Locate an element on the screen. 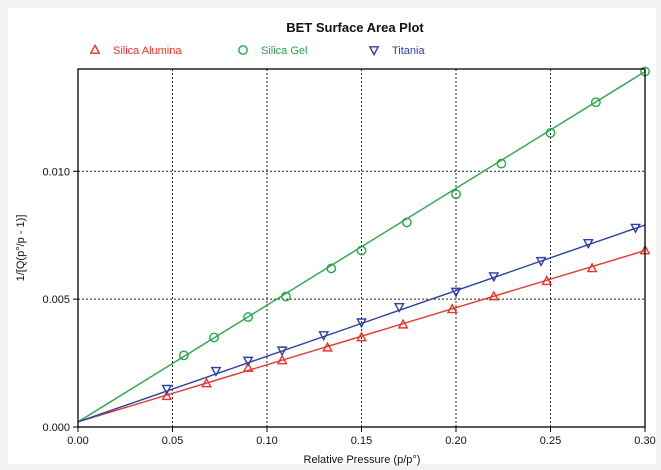 The height and width of the screenshot is (470, 661). chart-title: BET Surface Area Plot is located at coordinates (355, 27).